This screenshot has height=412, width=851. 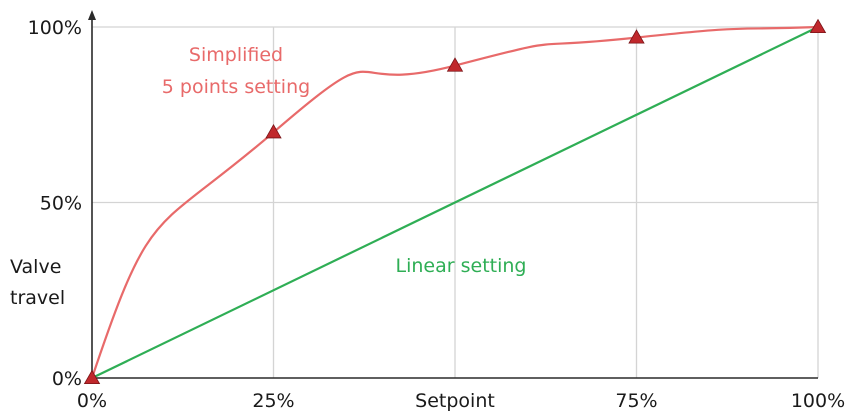 I want to click on simplified-series-label-line-1: Simplified, so click(x=236, y=55).